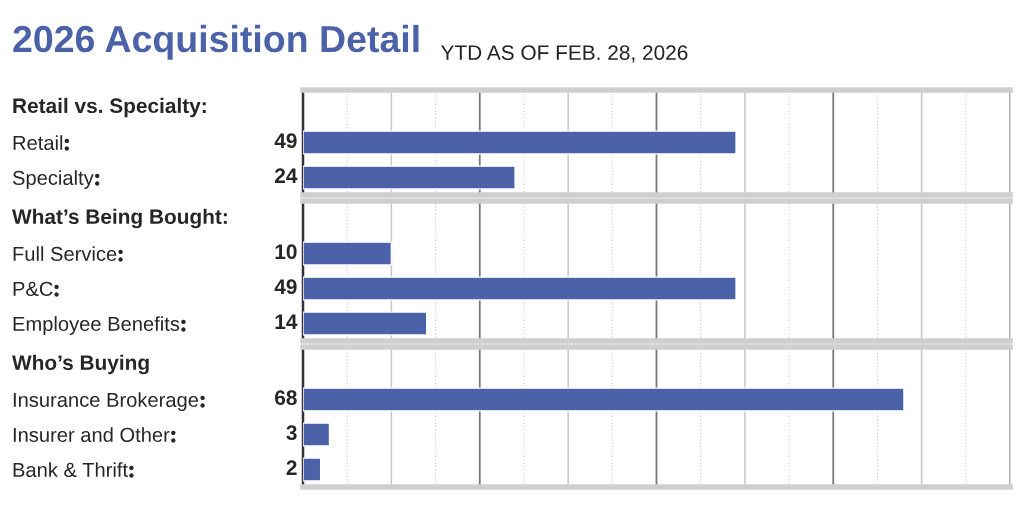 The width and height of the screenshot is (1024, 509). What do you see at coordinates (286, 175) in the screenshot?
I see `data-label: 24` at bounding box center [286, 175].